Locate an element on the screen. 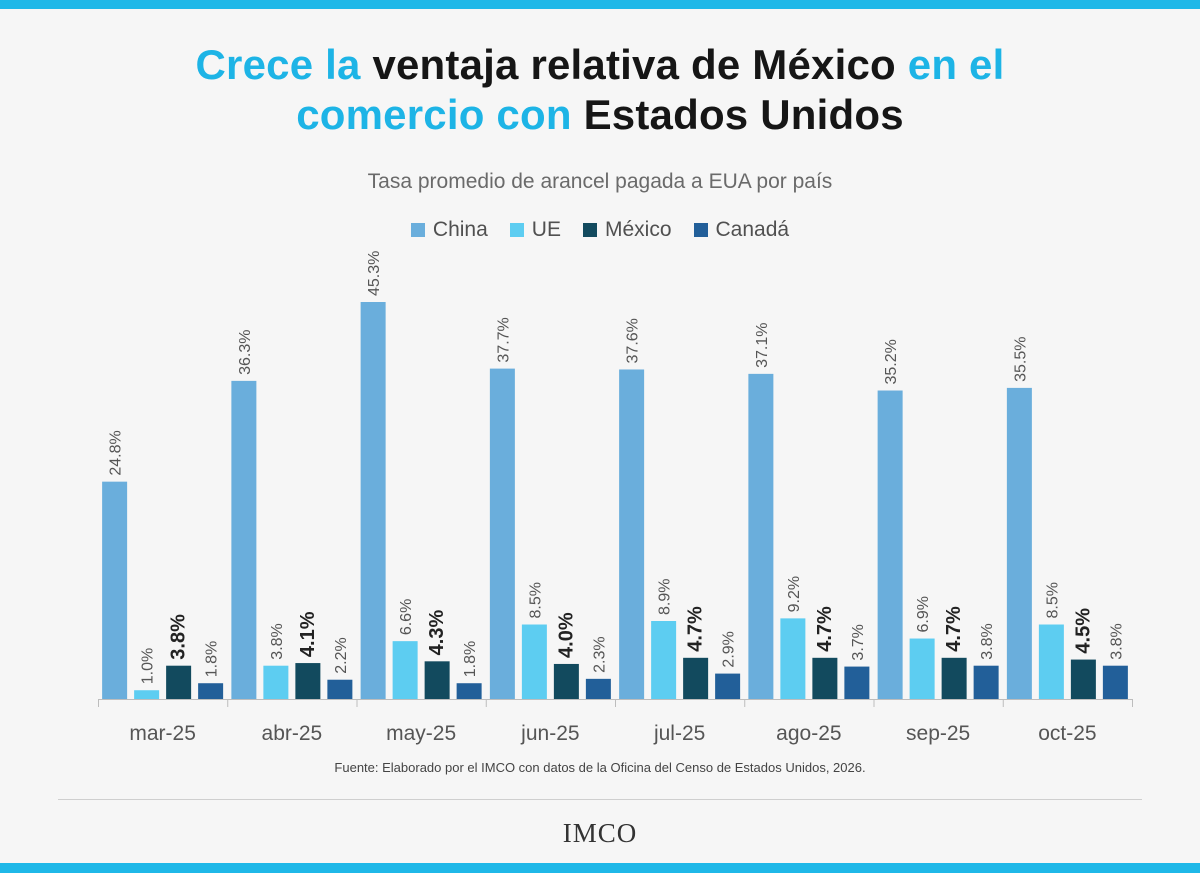 This screenshot has height=873, width=1200. data-label-china-ago-25: 37.1% is located at coordinates (762, 344).